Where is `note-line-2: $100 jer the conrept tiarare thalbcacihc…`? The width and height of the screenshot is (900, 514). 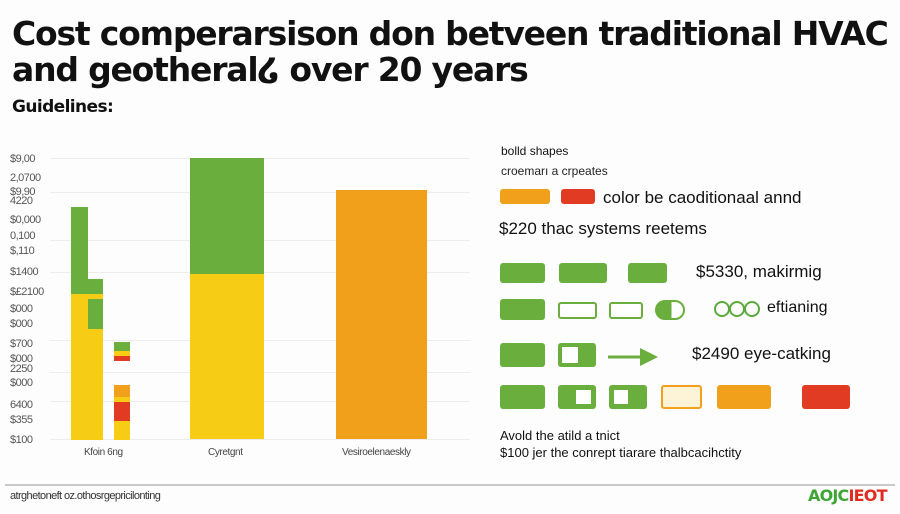 note-line-2: $100 jer the conrept tiarare thalbcacihc… is located at coordinates (621, 452).